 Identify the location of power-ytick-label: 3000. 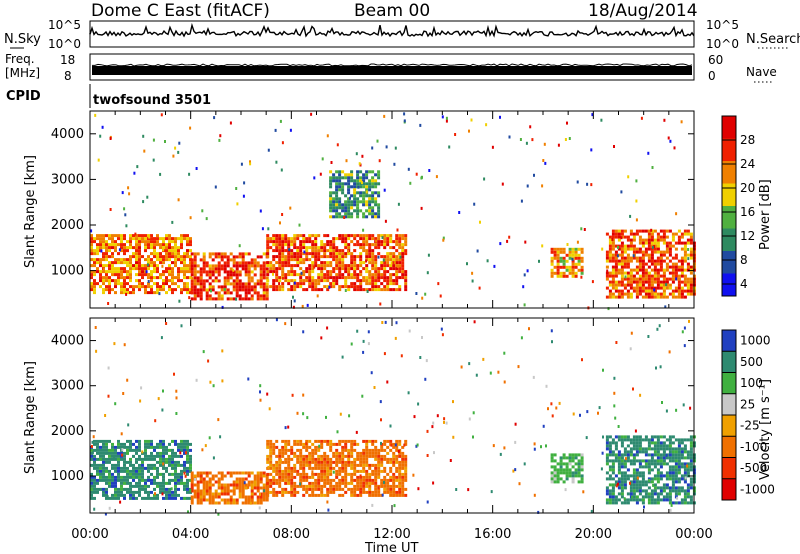
(67, 179).